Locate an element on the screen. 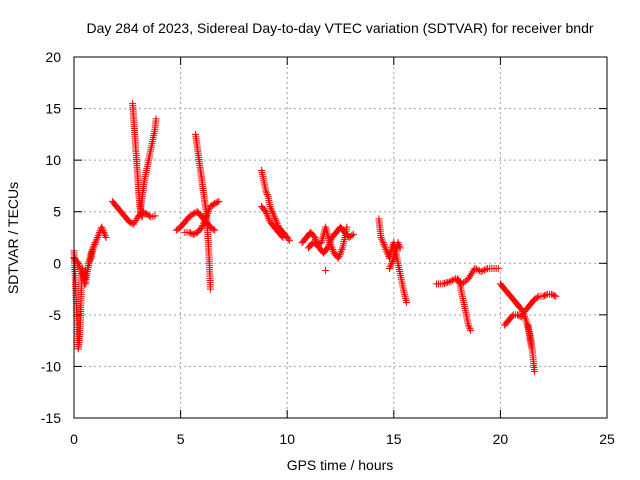 The width and height of the screenshot is (640, 480). y-tick-label: 20 is located at coordinates (53, 57).